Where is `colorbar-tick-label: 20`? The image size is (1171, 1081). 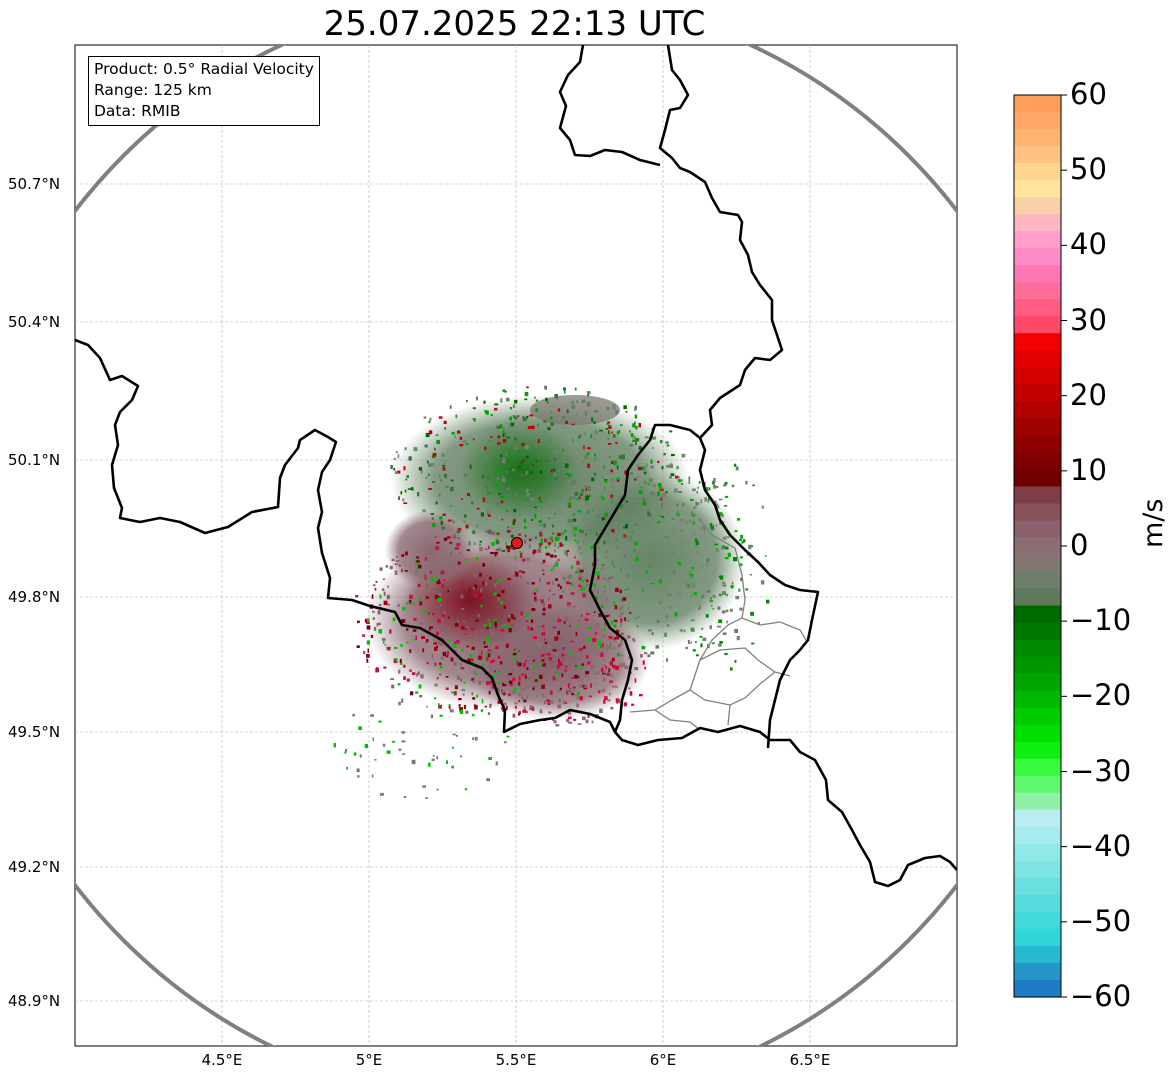 colorbar-tick-label: 20 is located at coordinates (1088, 394).